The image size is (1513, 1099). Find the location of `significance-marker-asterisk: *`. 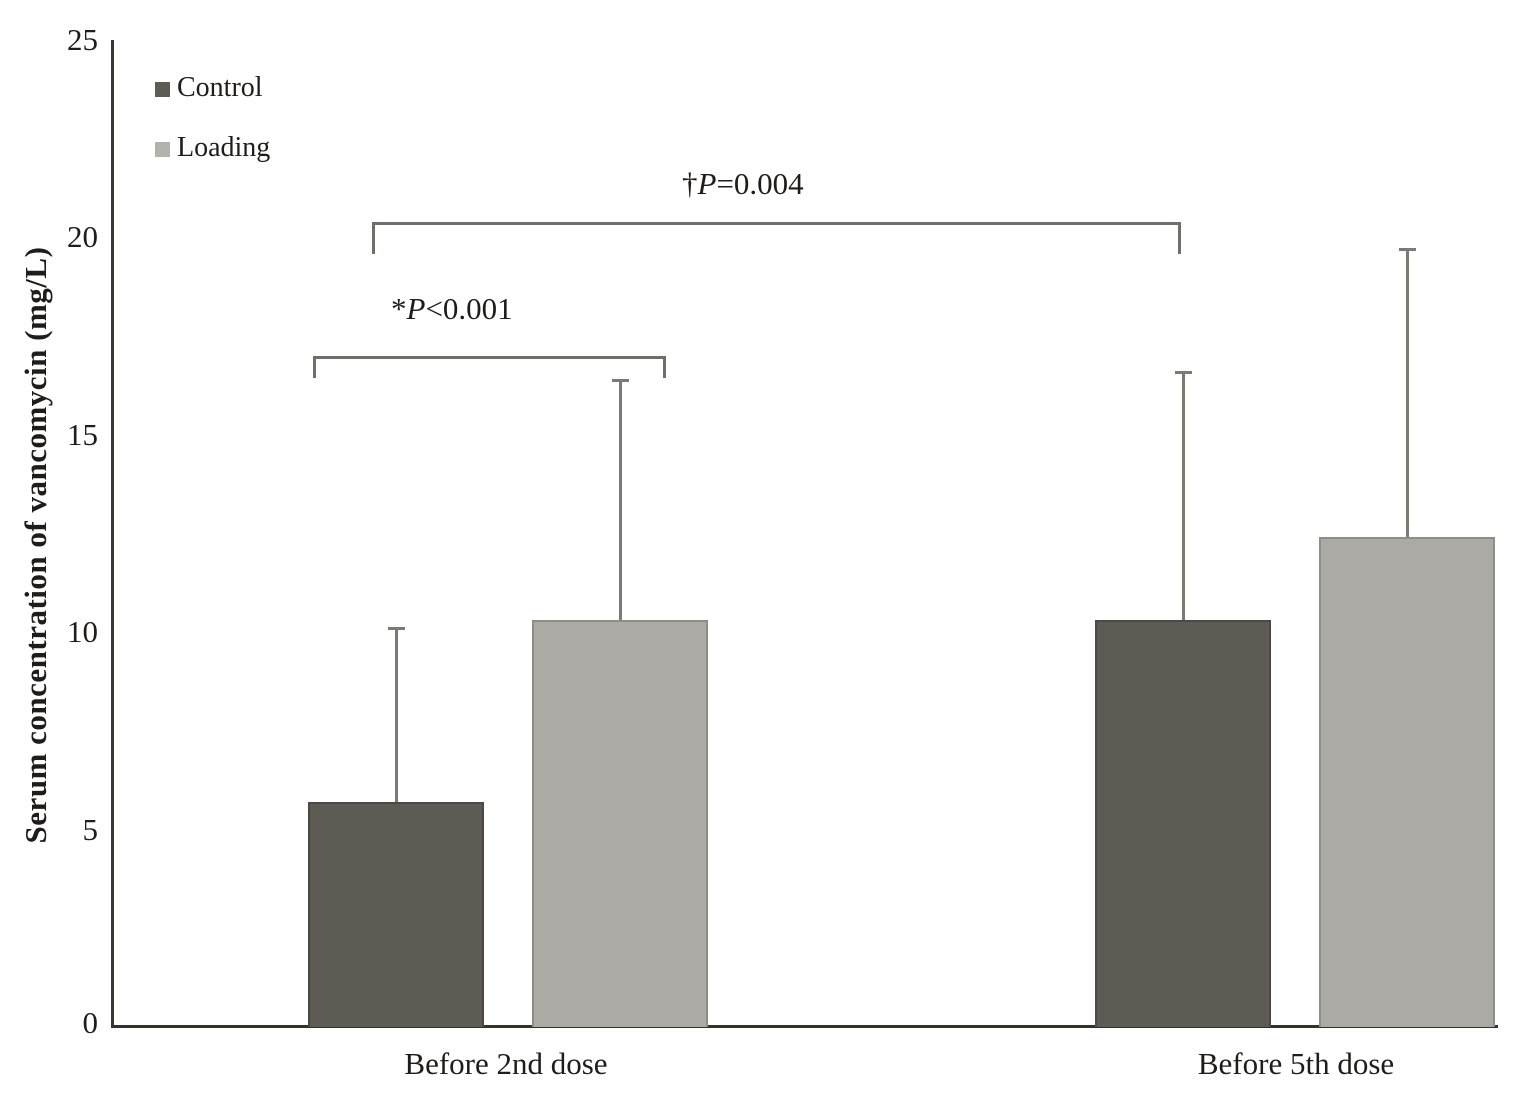

significance-marker-asterisk: * is located at coordinates (399, 308).